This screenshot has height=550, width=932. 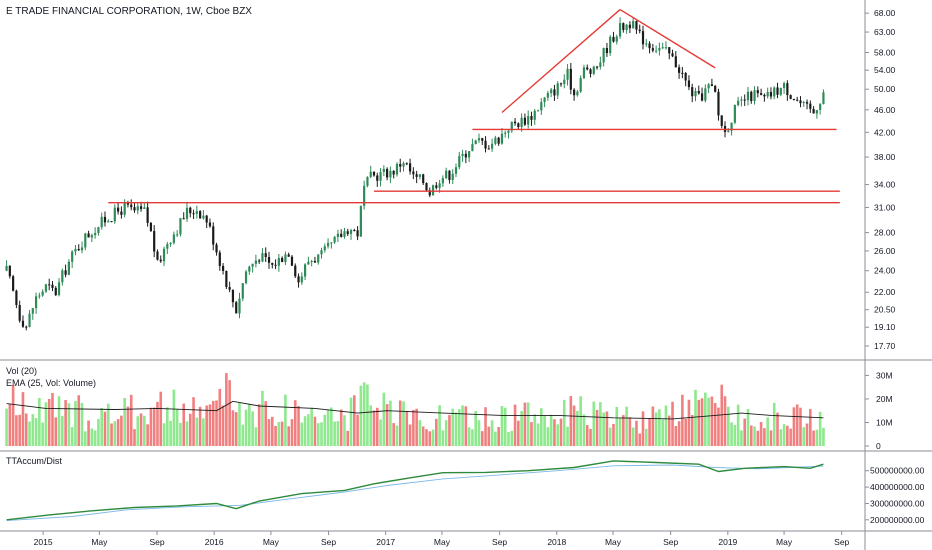 What do you see at coordinates (897, 471) in the screenshot?
I see `accum-tick-label: 500000000.00` at bounding box center [897, 471].